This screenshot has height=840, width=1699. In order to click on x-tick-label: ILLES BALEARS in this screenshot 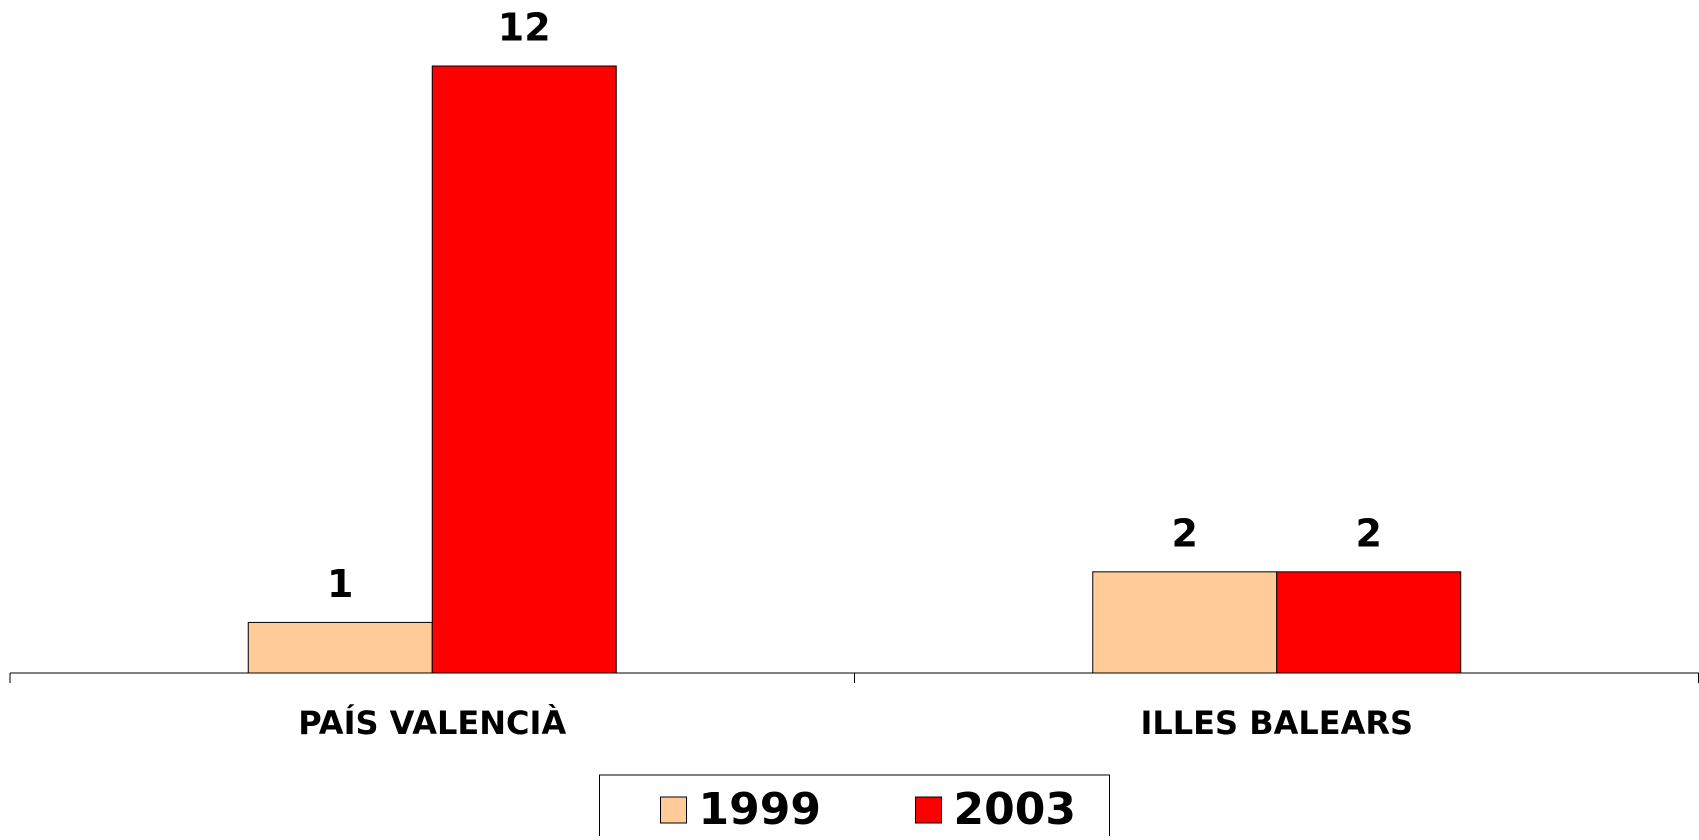, I will do `click(1276, 723)`.